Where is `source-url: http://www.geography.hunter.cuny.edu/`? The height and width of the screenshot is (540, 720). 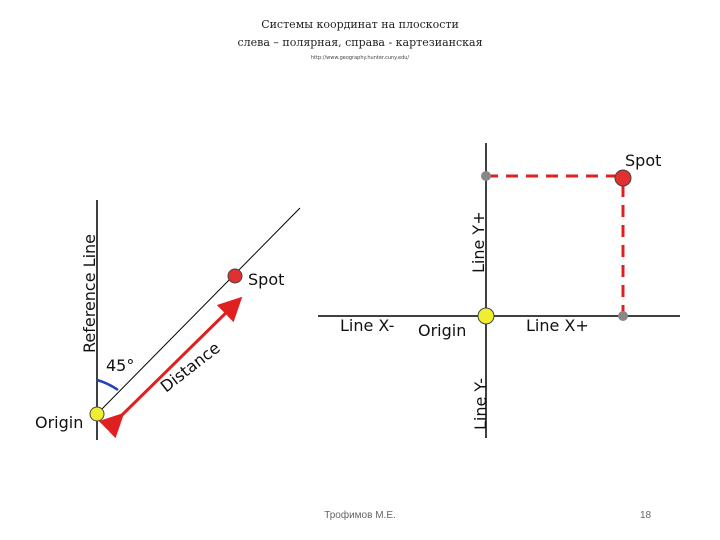
source-url: http://www.geography.hunter.cuny.edu/ is located at coordinates (360, 58).